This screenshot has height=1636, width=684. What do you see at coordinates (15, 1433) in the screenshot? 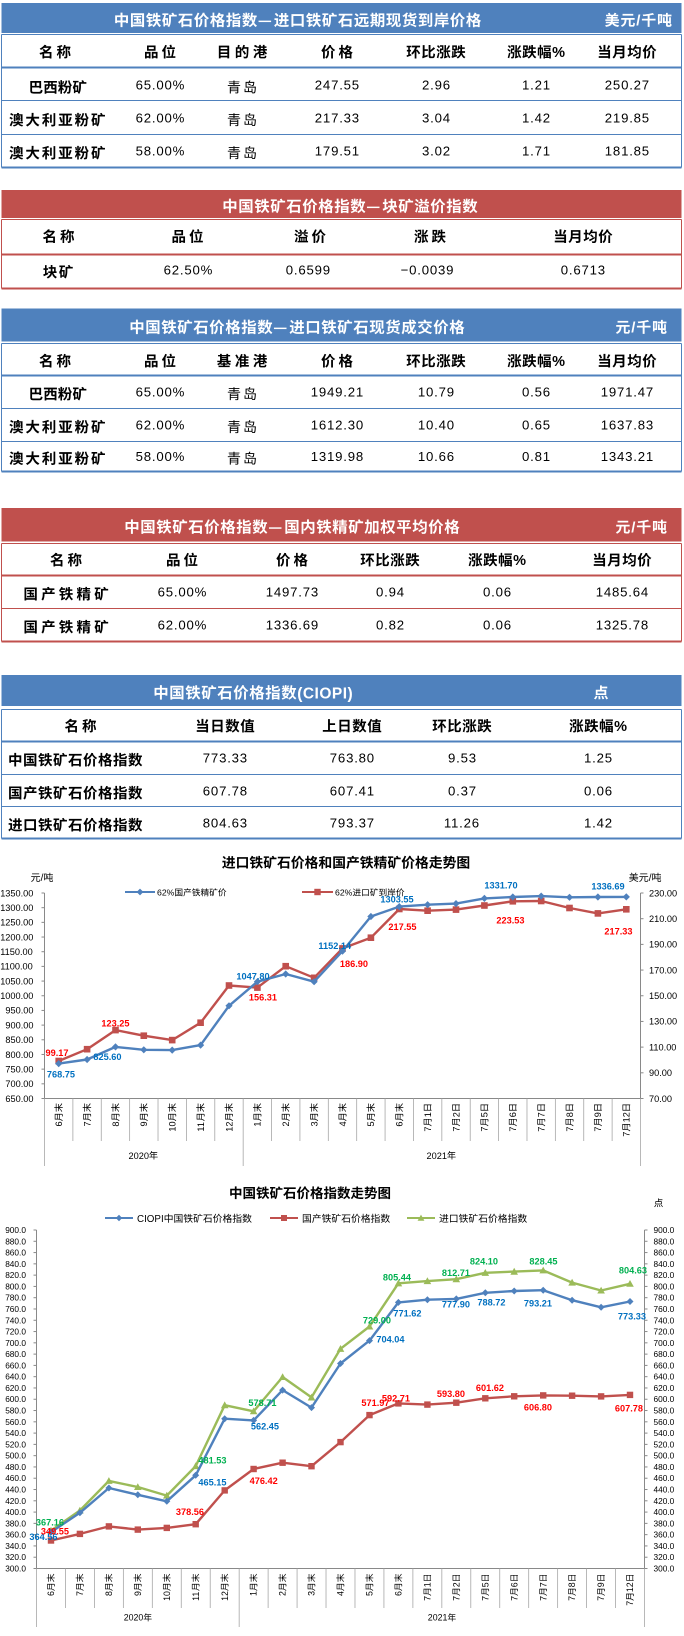
I see `svg-text: 540.0` at bounding box center [15, 1433].